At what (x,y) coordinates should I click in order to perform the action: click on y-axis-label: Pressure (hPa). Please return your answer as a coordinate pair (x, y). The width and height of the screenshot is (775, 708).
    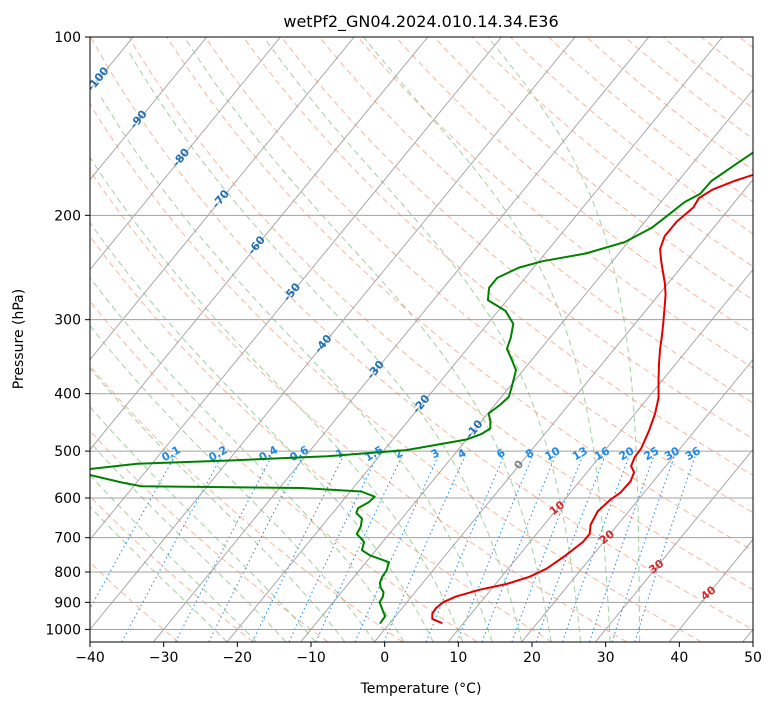
    Looking at the image, I should click on (19, 339).